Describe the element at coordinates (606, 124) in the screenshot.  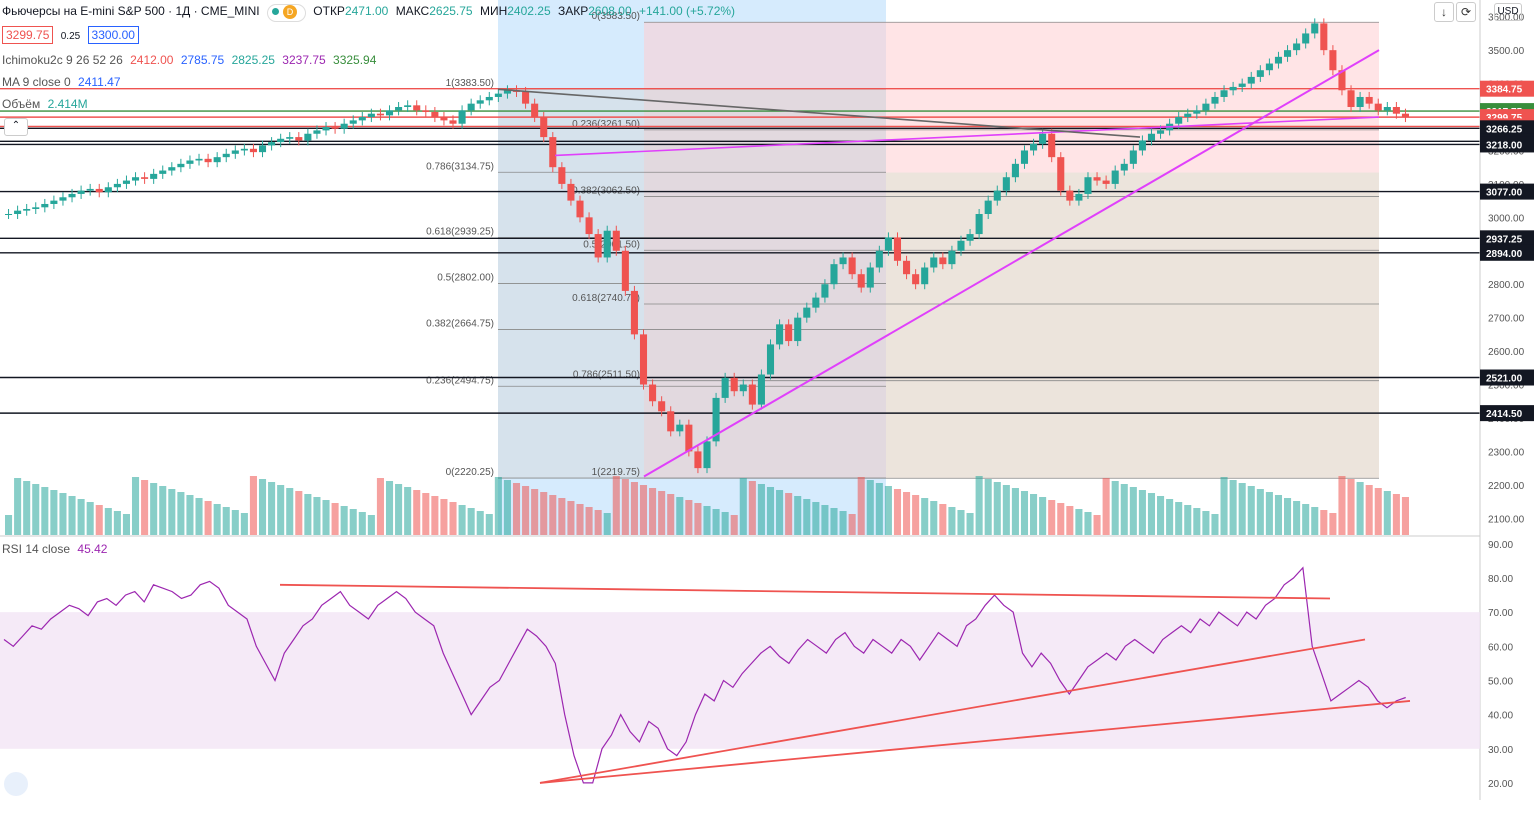
I see `fib-up-label: 0.236(3261.50)` at that location.